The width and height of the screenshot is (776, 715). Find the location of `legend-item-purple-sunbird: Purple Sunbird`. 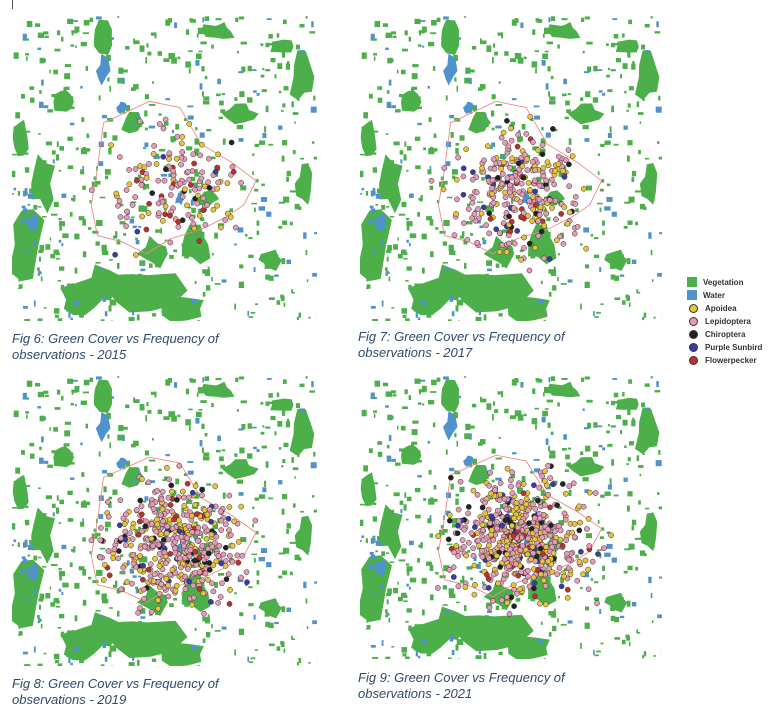

legend-item-purple-sunbird: Purple Sunbird is located at coordinates (731, 347).